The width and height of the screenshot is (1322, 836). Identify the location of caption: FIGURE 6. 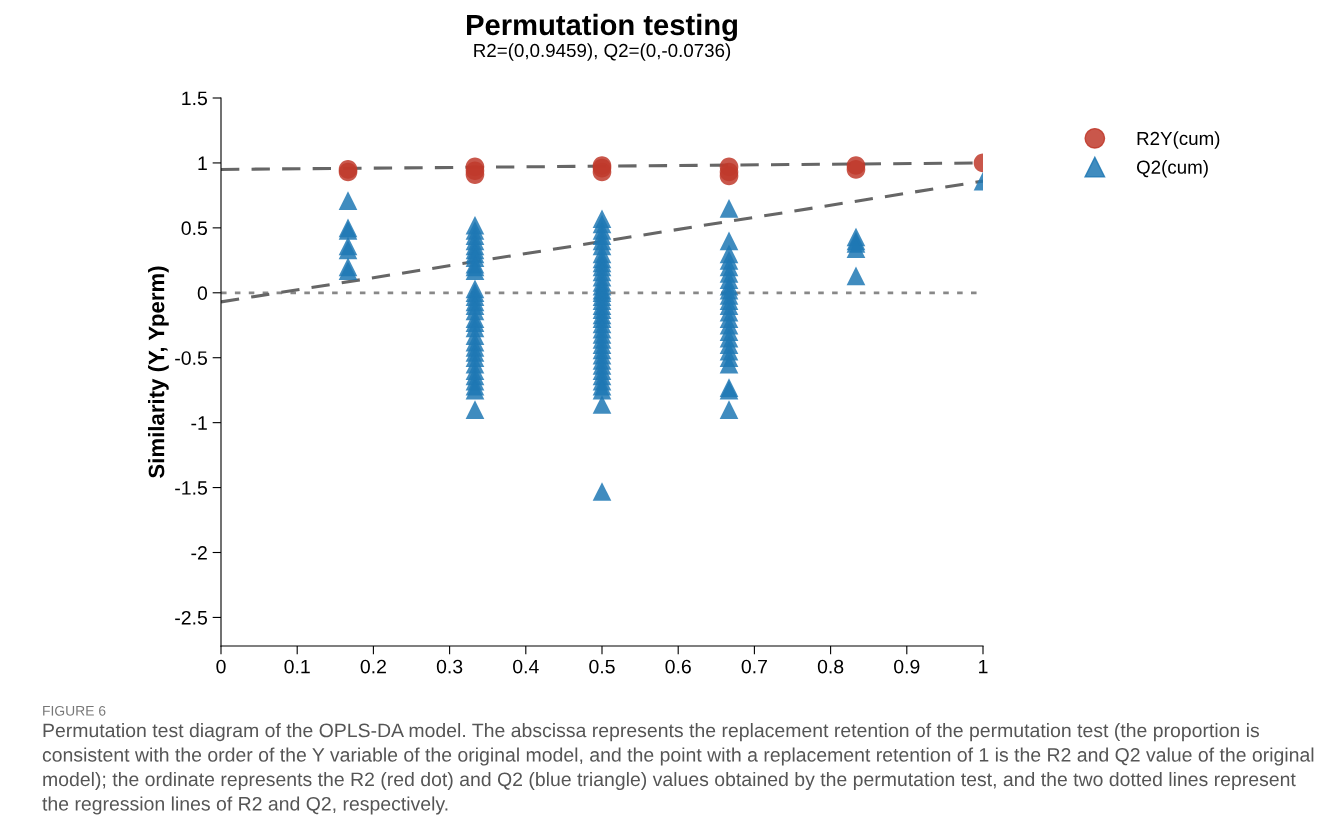
(74, 710).